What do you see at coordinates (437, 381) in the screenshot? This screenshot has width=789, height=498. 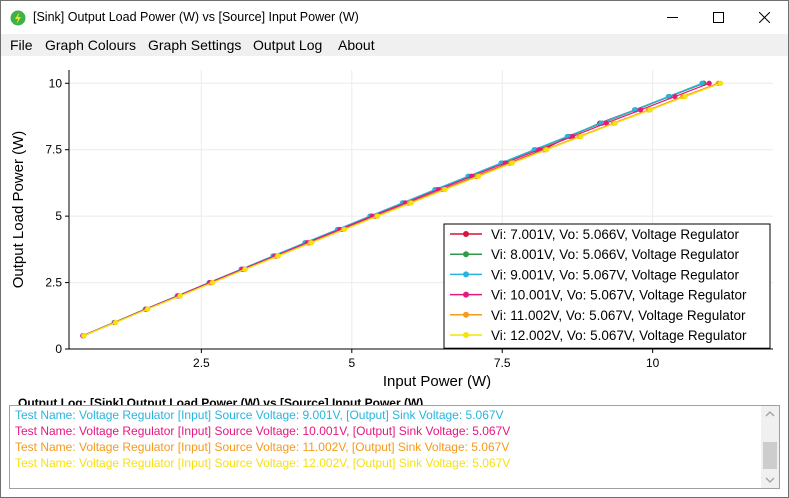 I see `x-axis-label: Input Power (W)` at bounding box center [437, 381].